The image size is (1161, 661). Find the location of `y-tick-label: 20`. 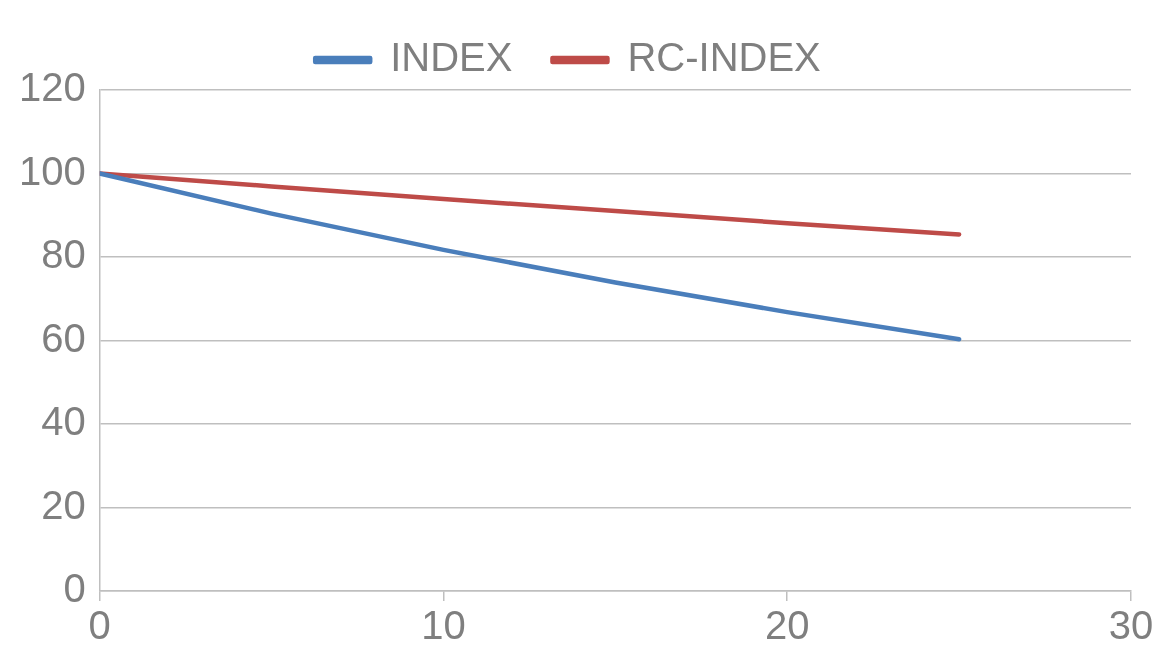

y-tick-label: 20 is located at coordinates (63, 504).